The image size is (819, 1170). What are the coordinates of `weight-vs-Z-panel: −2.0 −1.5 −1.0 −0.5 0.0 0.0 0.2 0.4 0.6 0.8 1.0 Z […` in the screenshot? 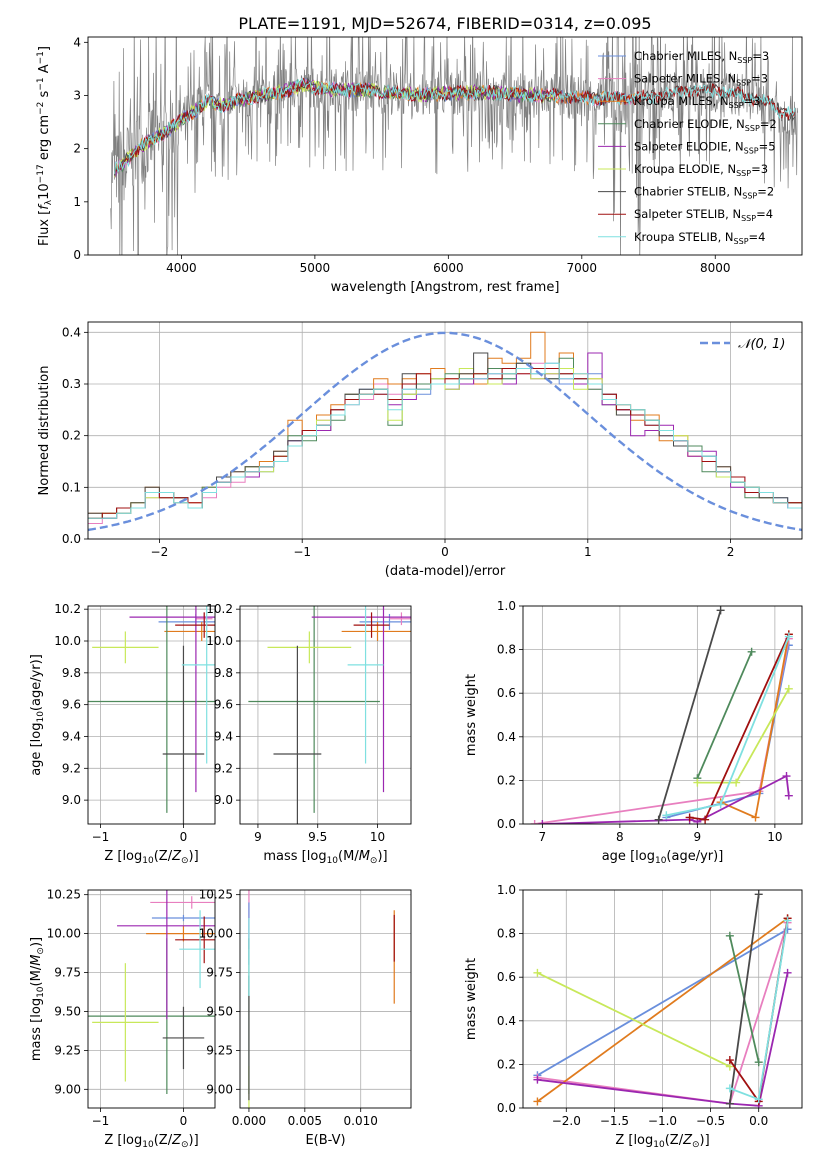 It's located at (633, 1016).